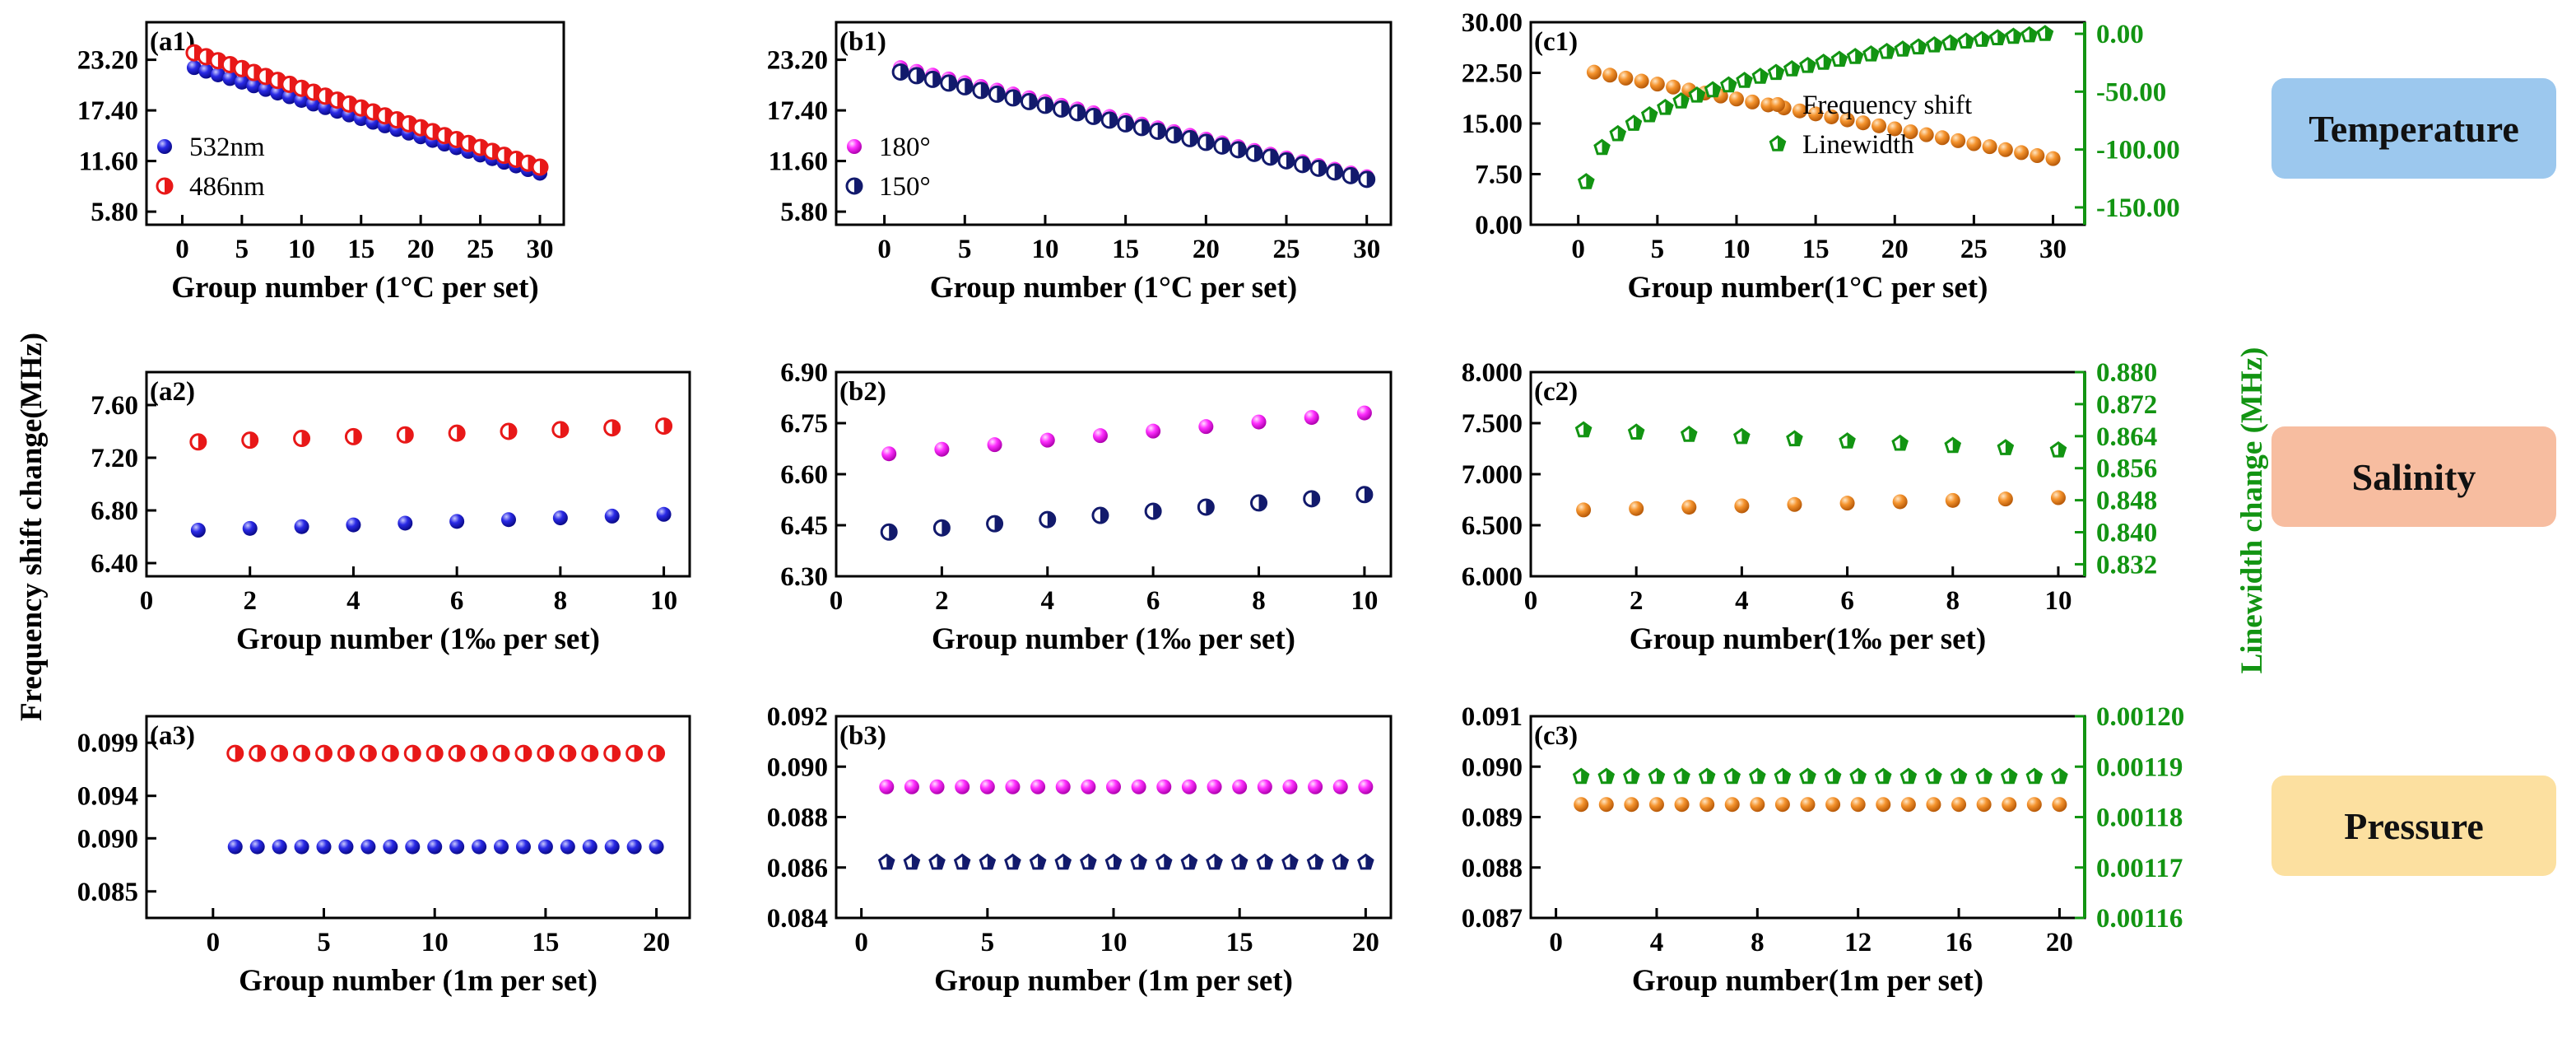  What do you see at coordinates (360, 249) in the screenshot?
I see `x-tick-label: 15` at bounding box center [360, 249].